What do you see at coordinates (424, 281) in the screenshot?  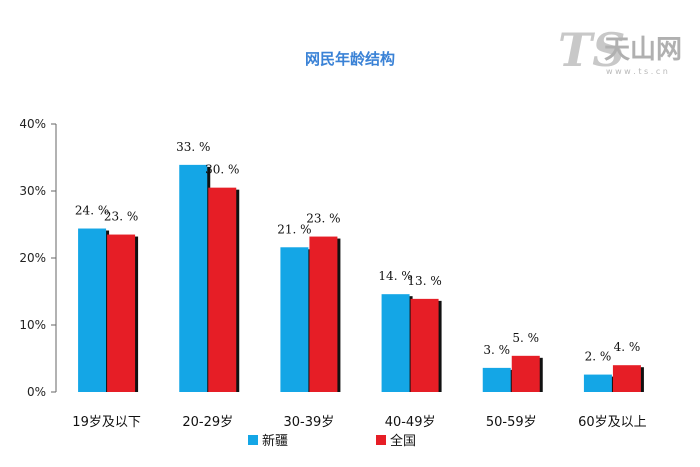 I see `bar-value-label: 13. %` at bounding box center [424, 281].